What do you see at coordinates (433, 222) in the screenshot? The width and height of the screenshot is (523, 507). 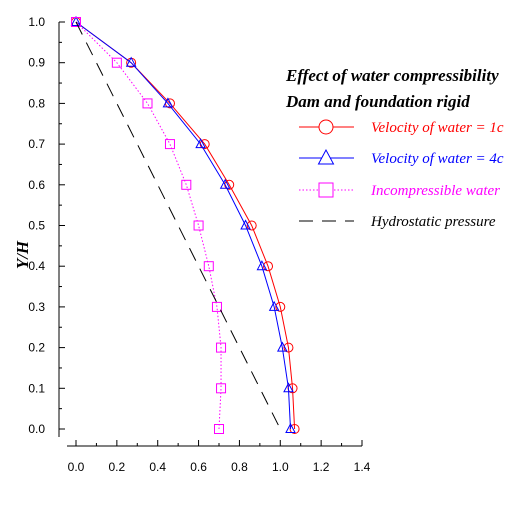 I see `legend-label-4: Hydrostatic pressure` at bounding box center [433, 222].